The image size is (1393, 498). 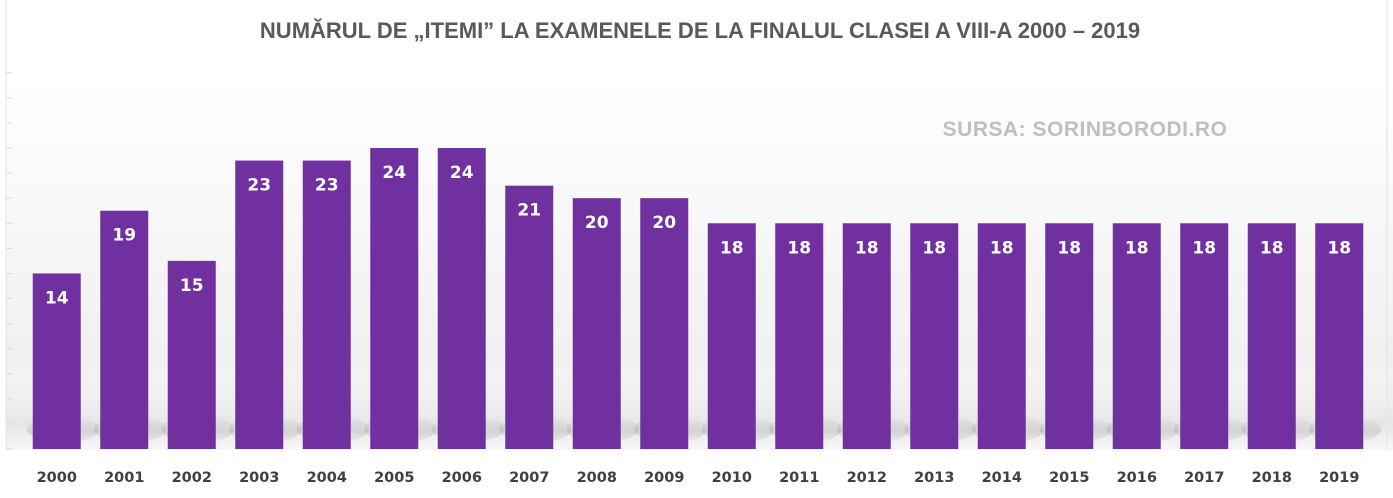 I want to click on bar-2011, so click(x=799, y=336).